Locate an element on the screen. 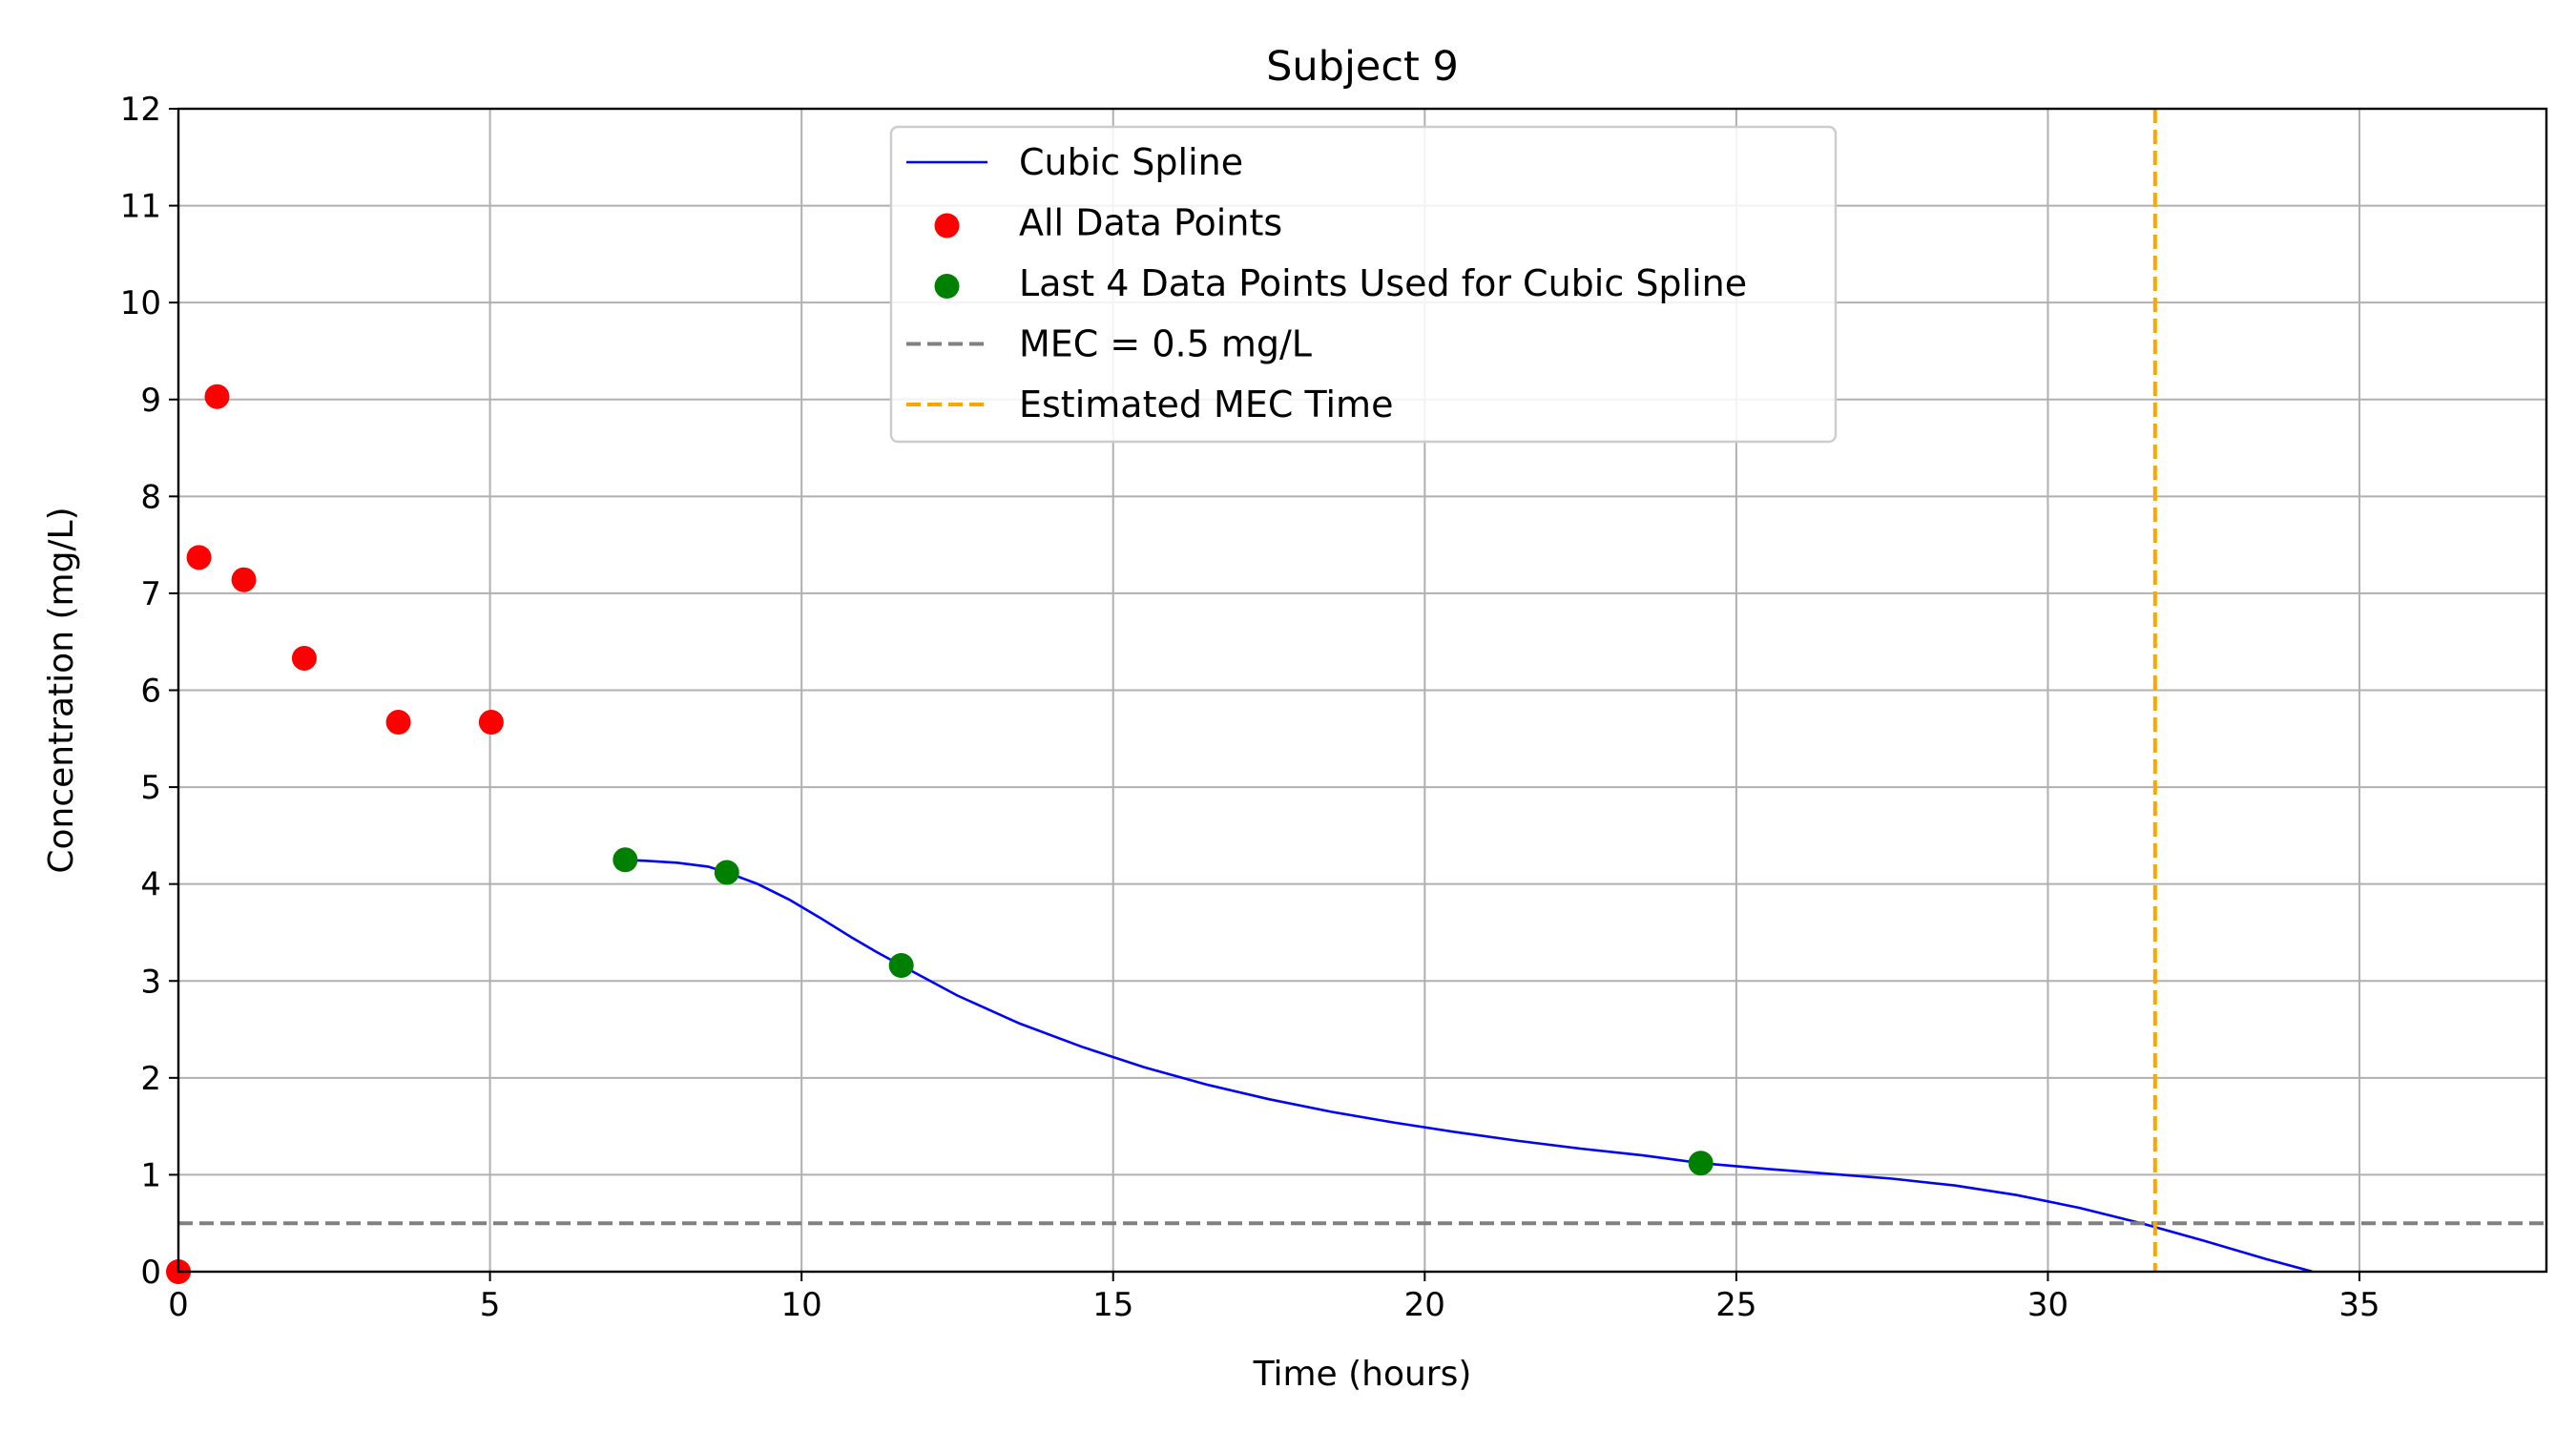 The height and width of the screenshot is (1431, 2576). y-tick-label: 4 is located at coordinates (150, 885).